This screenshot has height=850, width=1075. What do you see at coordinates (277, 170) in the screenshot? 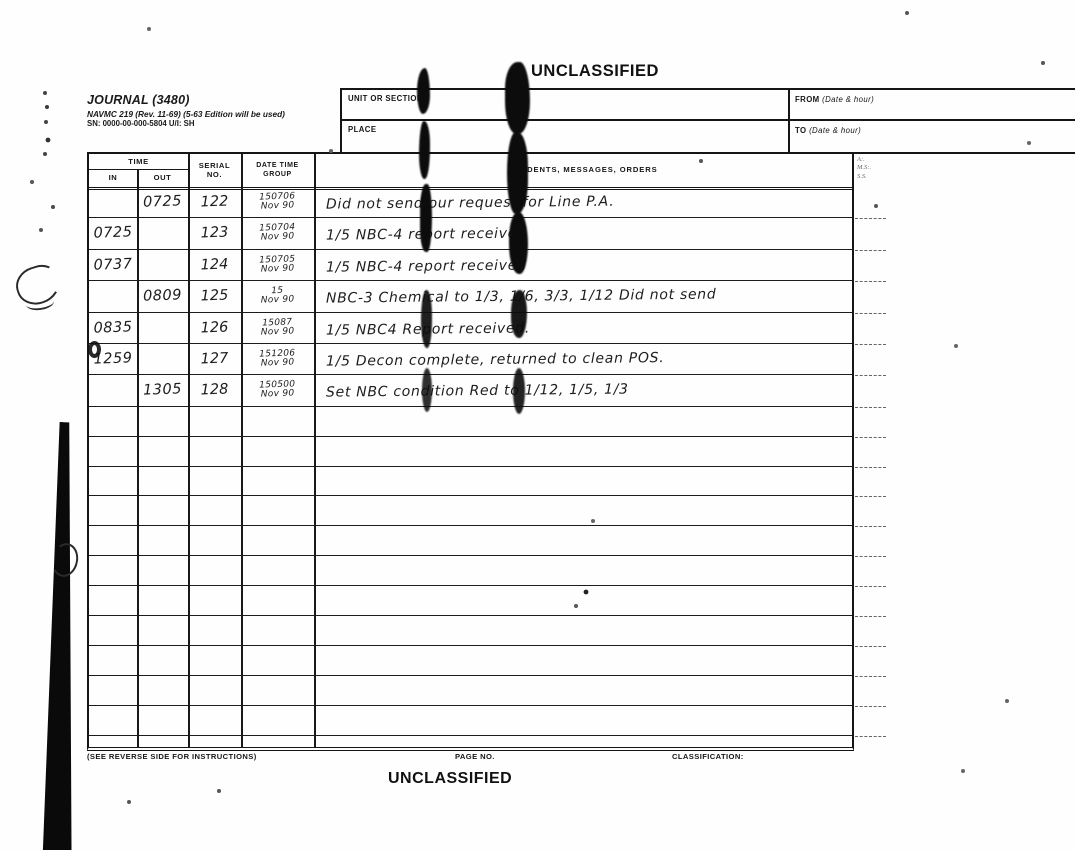
I see `col-header-date-time-group: DATE TIME GROUP` at bounding box center [277, 170].